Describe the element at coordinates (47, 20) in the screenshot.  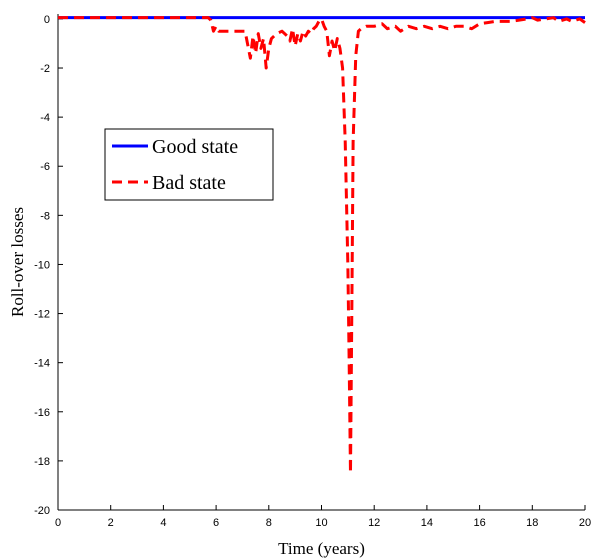
I see `y-tick-label: 0` at that location.